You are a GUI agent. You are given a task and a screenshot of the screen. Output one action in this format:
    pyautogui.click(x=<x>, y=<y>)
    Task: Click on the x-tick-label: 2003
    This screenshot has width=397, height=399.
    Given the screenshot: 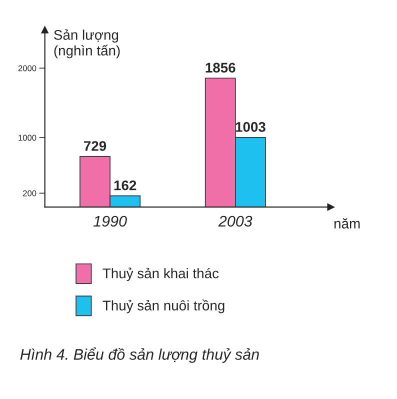 What is the action you would take?
    pyautogui.click(x=235, y=221)
    